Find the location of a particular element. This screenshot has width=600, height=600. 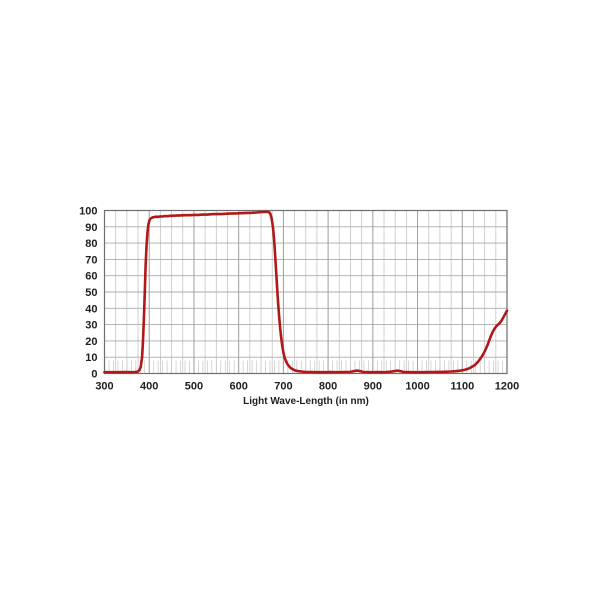

y-tick-label: 100 is located at coordinates (88, 212).